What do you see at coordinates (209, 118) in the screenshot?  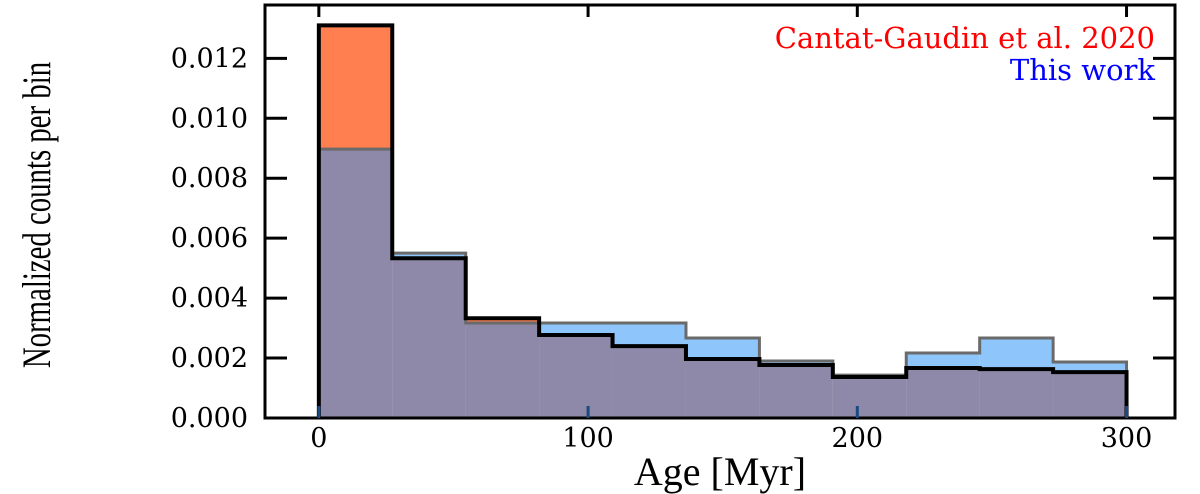 I see `y-tick-label: 0.010` at bounding box center [209, 118].